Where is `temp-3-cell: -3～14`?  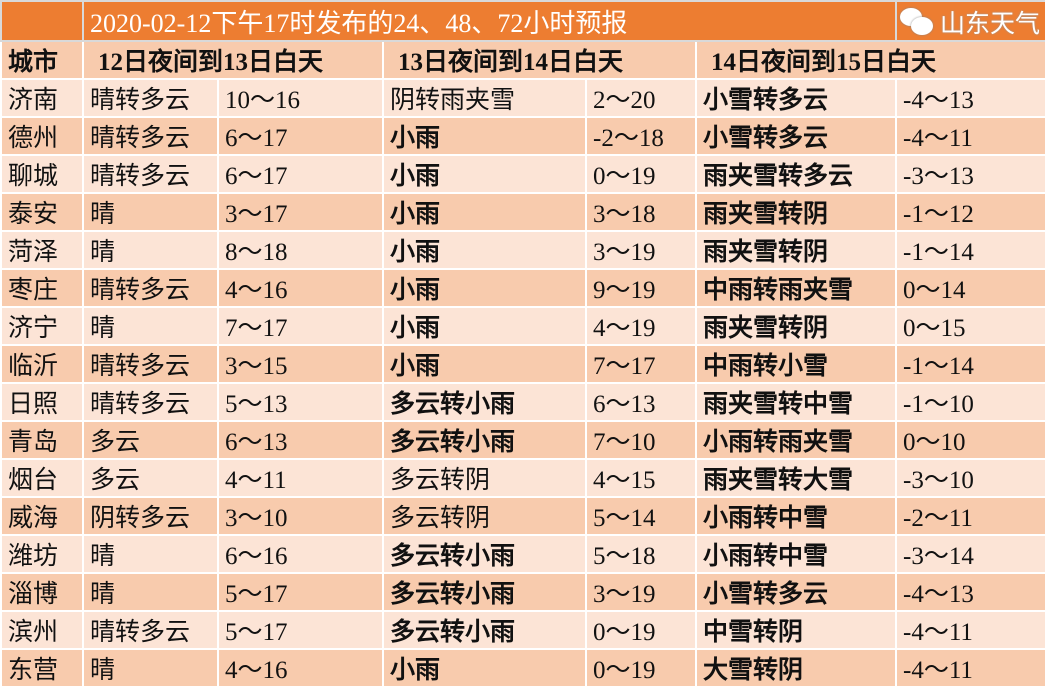
temp-3-cell: -3～14 is located at coordinates (970, 554).